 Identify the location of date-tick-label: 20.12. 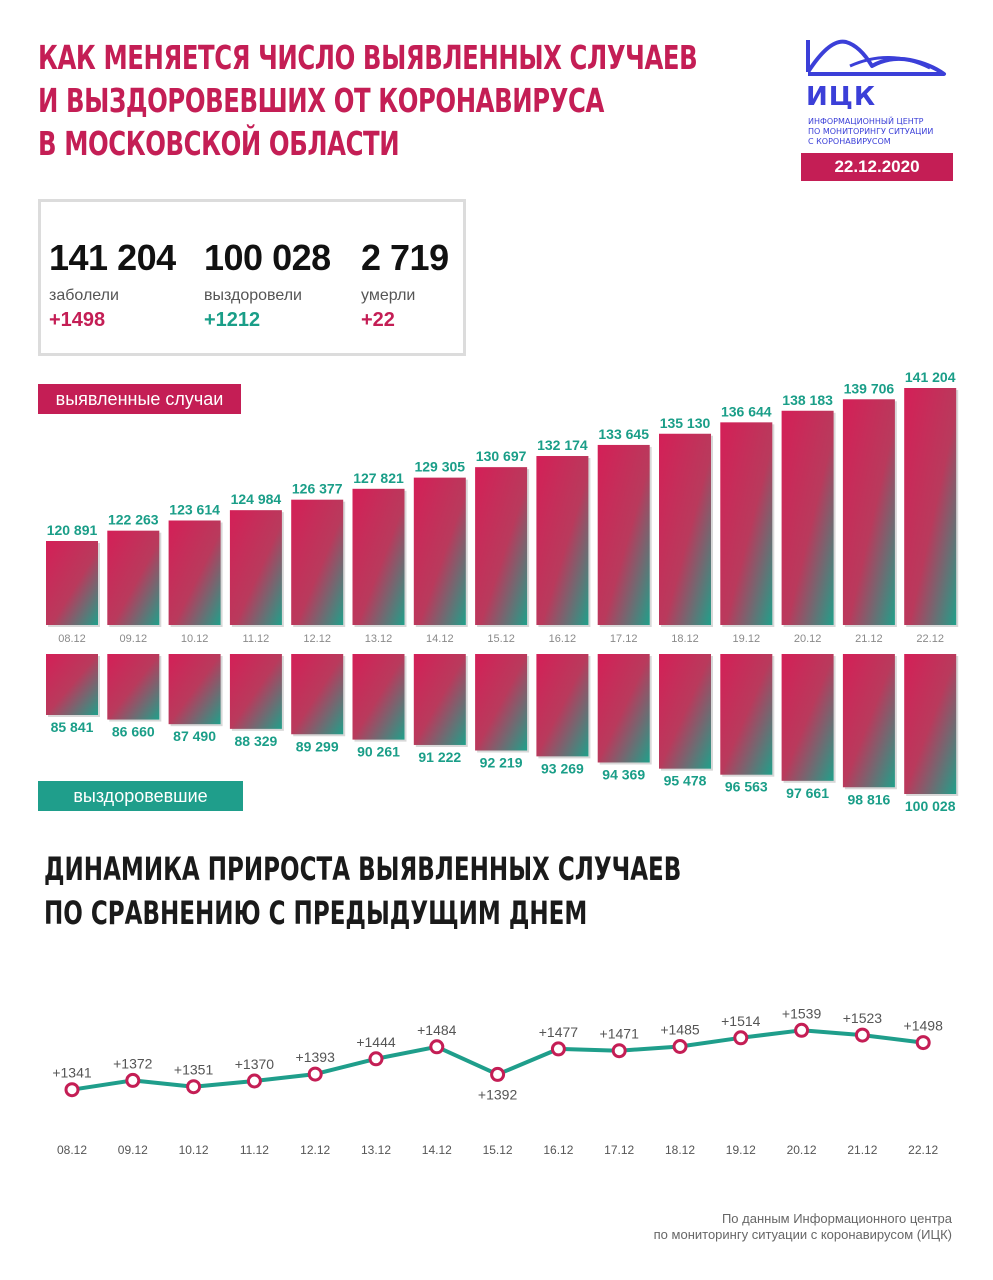
(802, 1150).